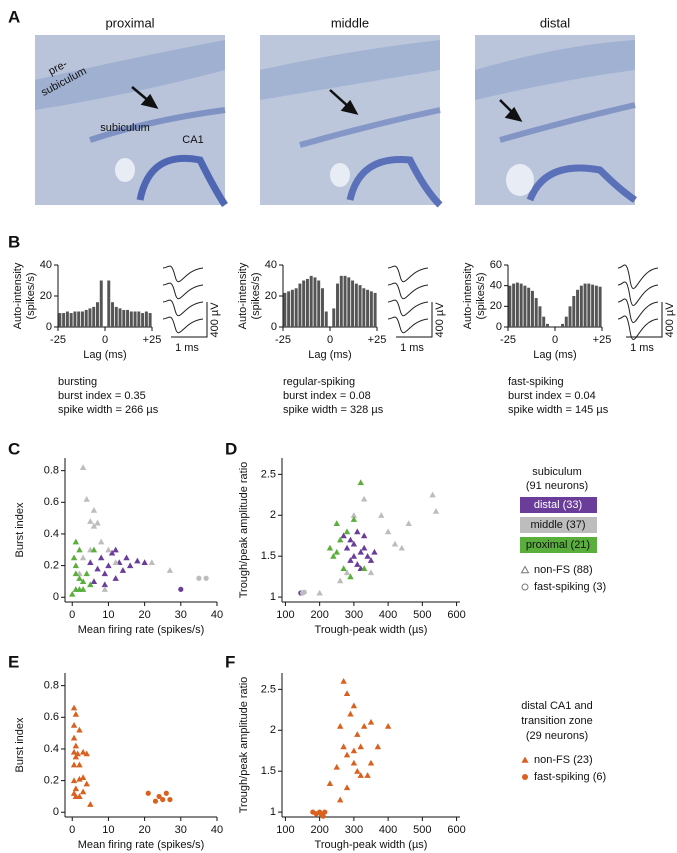 The height and width of the screenshot is (853, 677). What do you see at coordinates (243, 295) in the screenshot?
I see `y-axis-label: Auto-intensity` at bounding box center [243, 295].